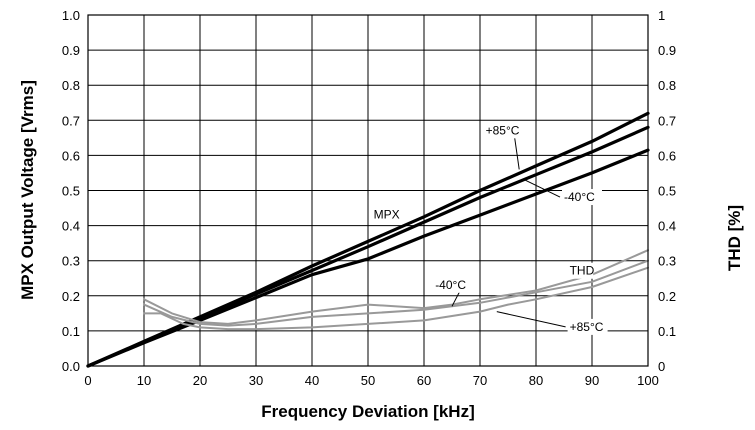 The height and width of the screenshot is (430, 755). I want to click on y2-tick-label: 0, so click(661, 366).